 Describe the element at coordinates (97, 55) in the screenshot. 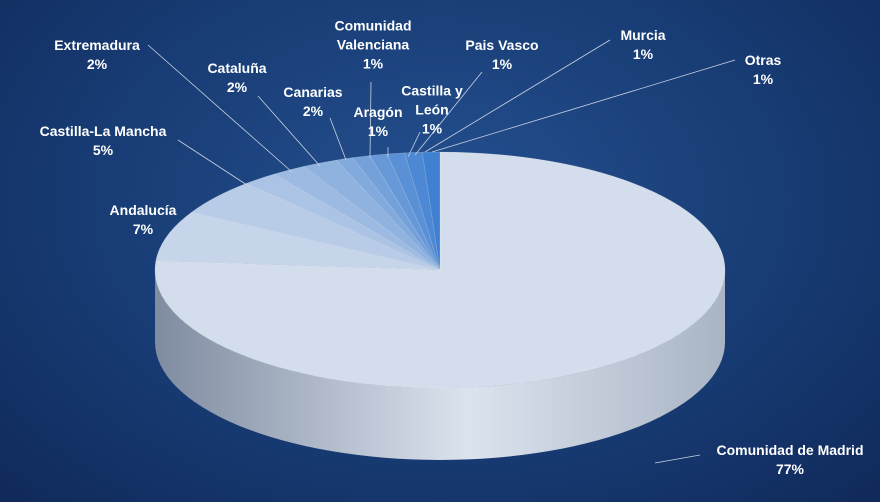

I see `data-label: Extremadura 2%` at that location.